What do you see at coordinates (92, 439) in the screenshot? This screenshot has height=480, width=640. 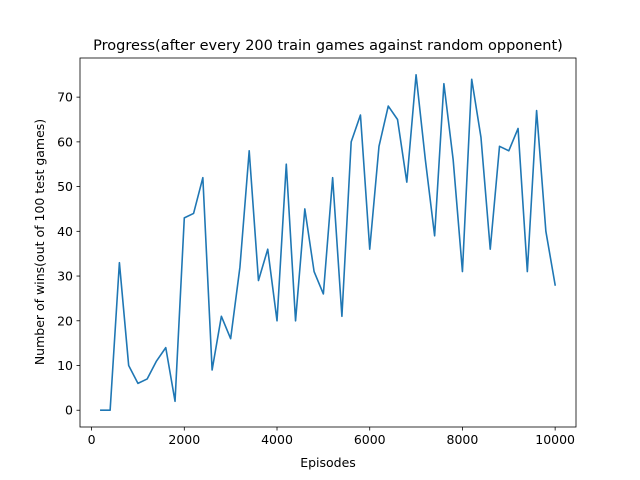 I see `x-tick-label: 0` at bounding box center [92, 439].